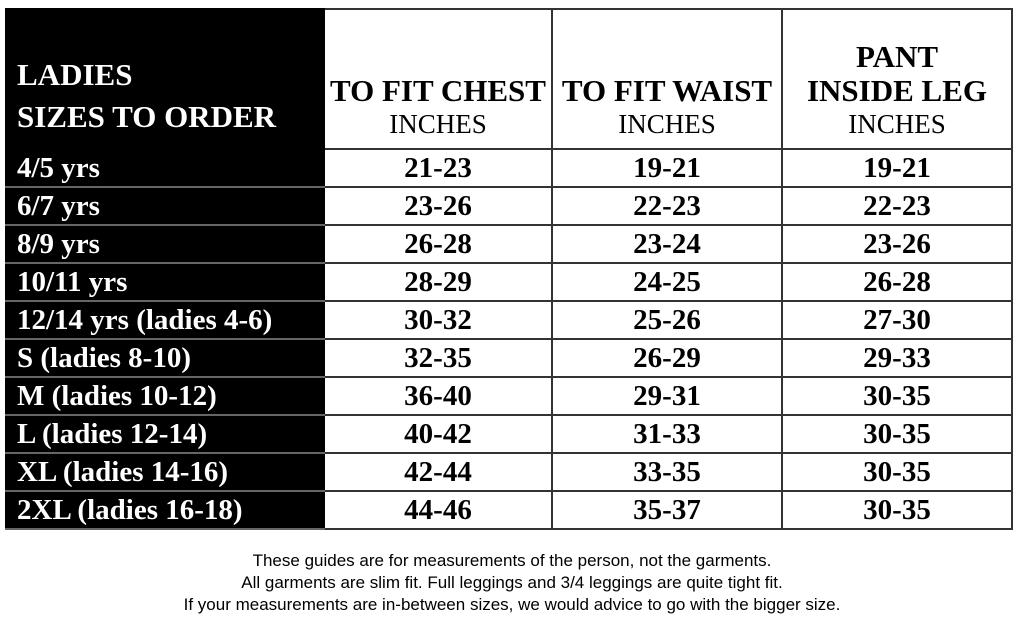 The width and height of the screenshot is (1024, 624). I want to click on cell-size: 10/11 yrs, so click(165, 282).